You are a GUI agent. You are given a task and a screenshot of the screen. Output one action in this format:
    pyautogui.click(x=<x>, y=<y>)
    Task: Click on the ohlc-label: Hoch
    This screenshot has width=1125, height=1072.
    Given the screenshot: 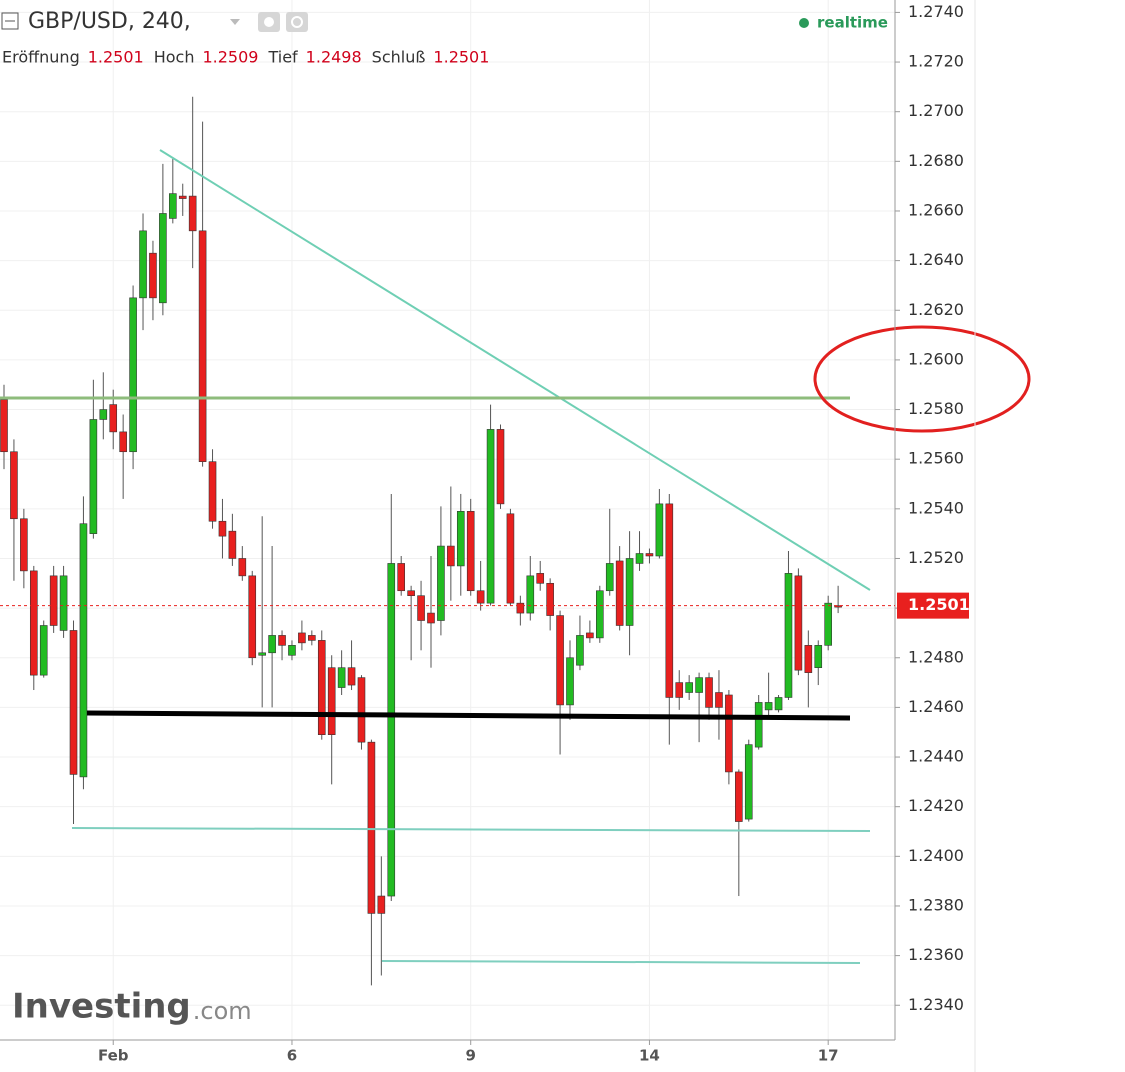 What is the action you would take?
    pyautogui.click(x=174, y=57)
    